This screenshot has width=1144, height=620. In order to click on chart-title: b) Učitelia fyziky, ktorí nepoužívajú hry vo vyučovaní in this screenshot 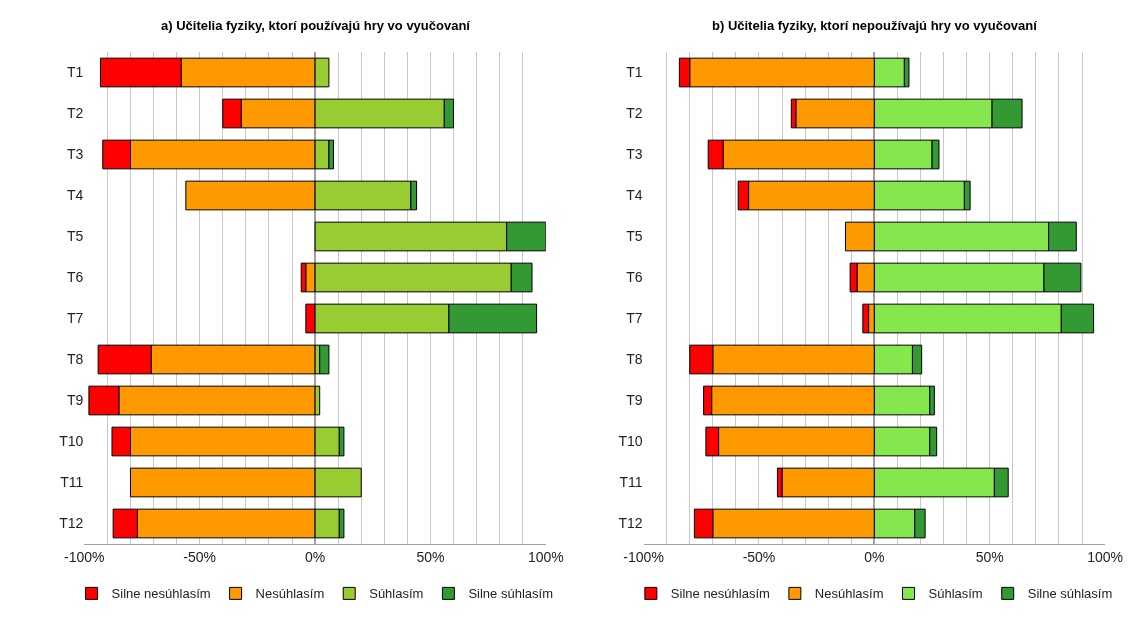, I will do `click(875, 25)`.